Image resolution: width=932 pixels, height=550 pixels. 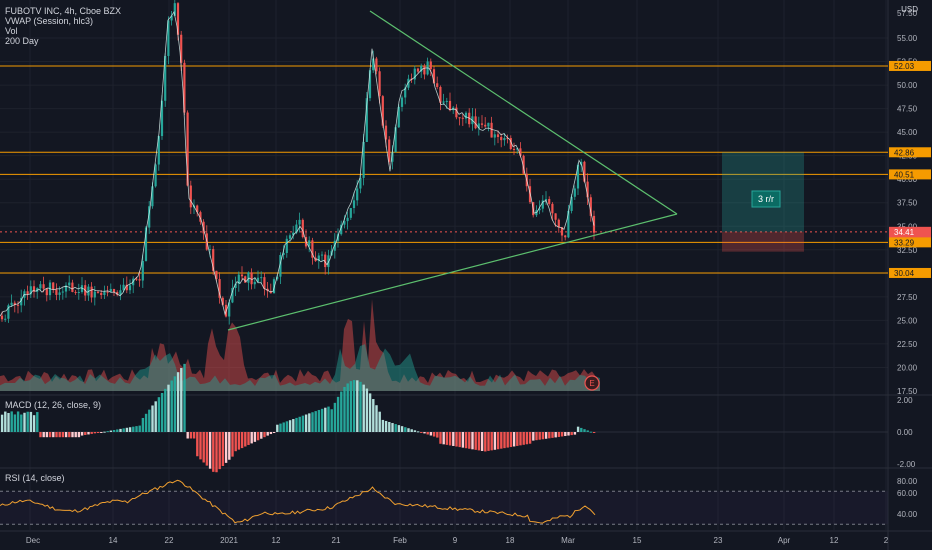 What do you see at coordinates (49, 21) in the screenshot?
I see `indicator-vwap: VWAP (Session, hlc3)` at bounding box center [49, 21].